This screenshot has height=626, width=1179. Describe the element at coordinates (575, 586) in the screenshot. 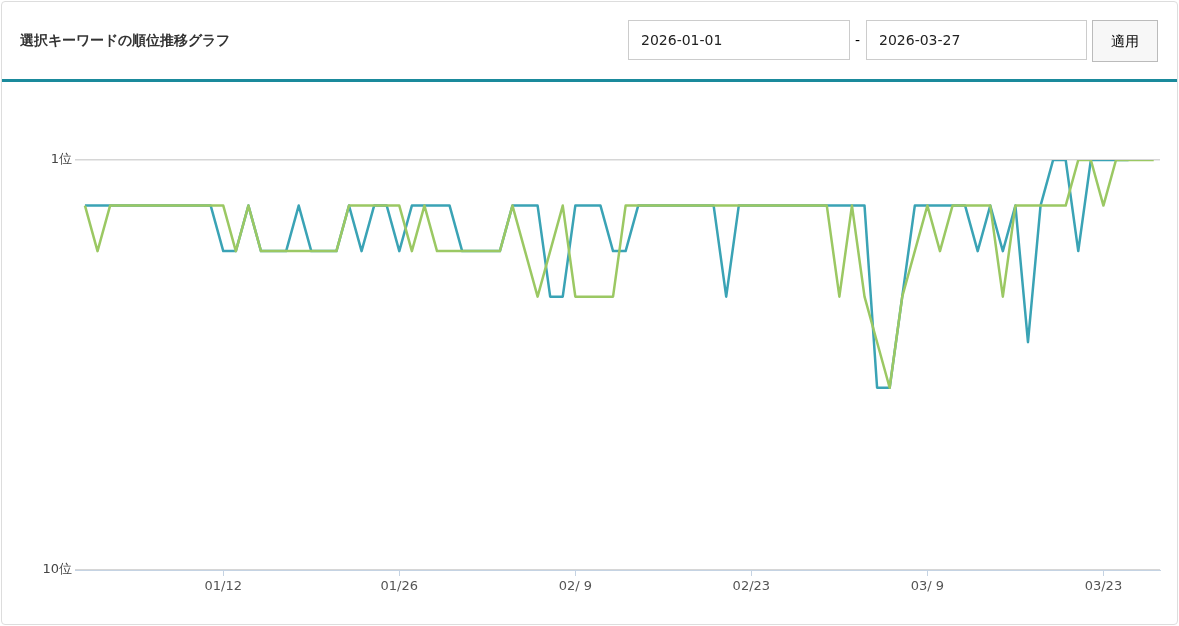

I see `x-tick-label: 02/ 9` at that location.